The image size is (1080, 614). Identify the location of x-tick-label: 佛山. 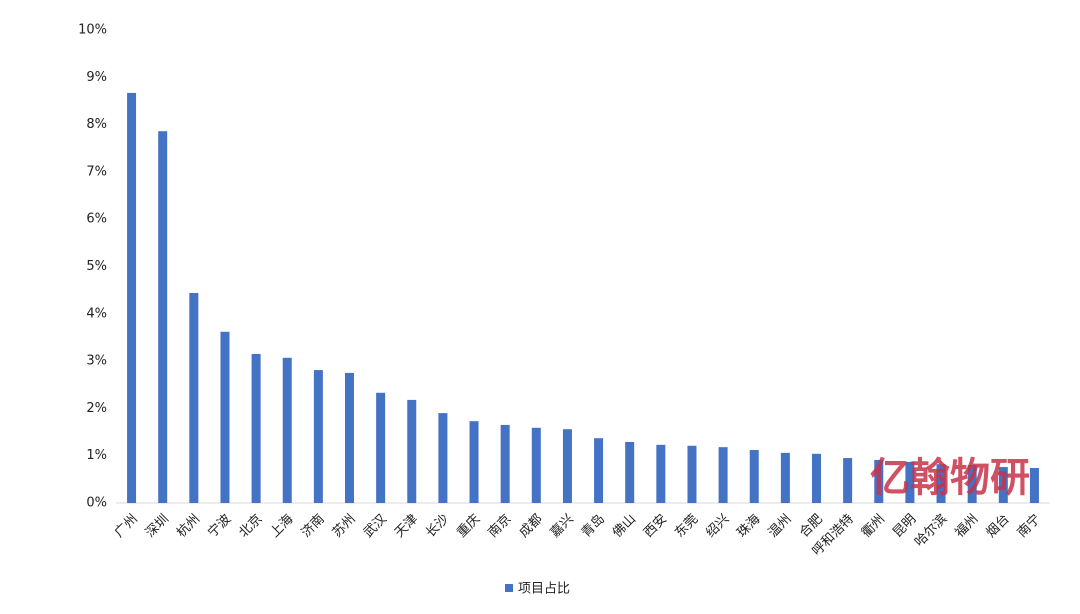
(624, 526).